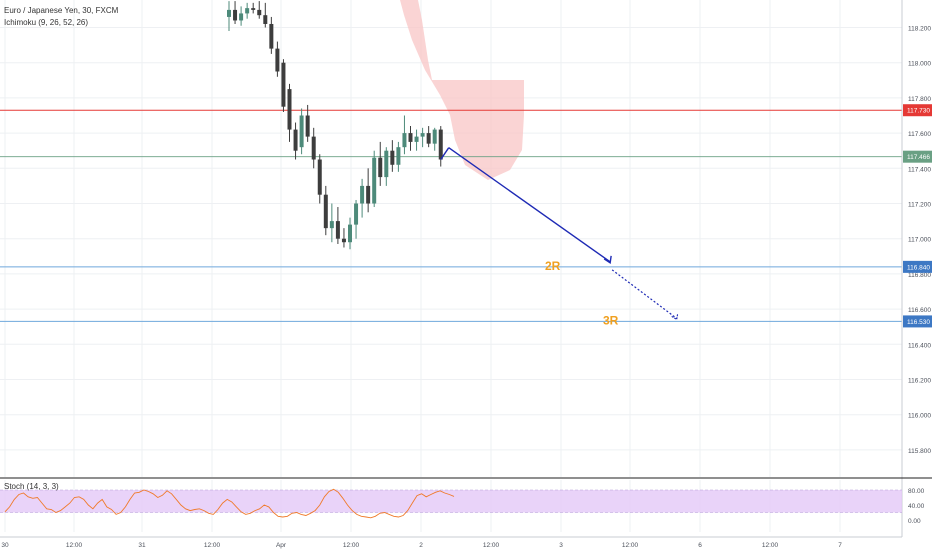 The image size is (932, 555). What do you see at coordinates (61, 10) in the screenshot?
I see `symbol-title: Euro / Japanese Yen, 30, FXCM` at bounding box center [61, 10].